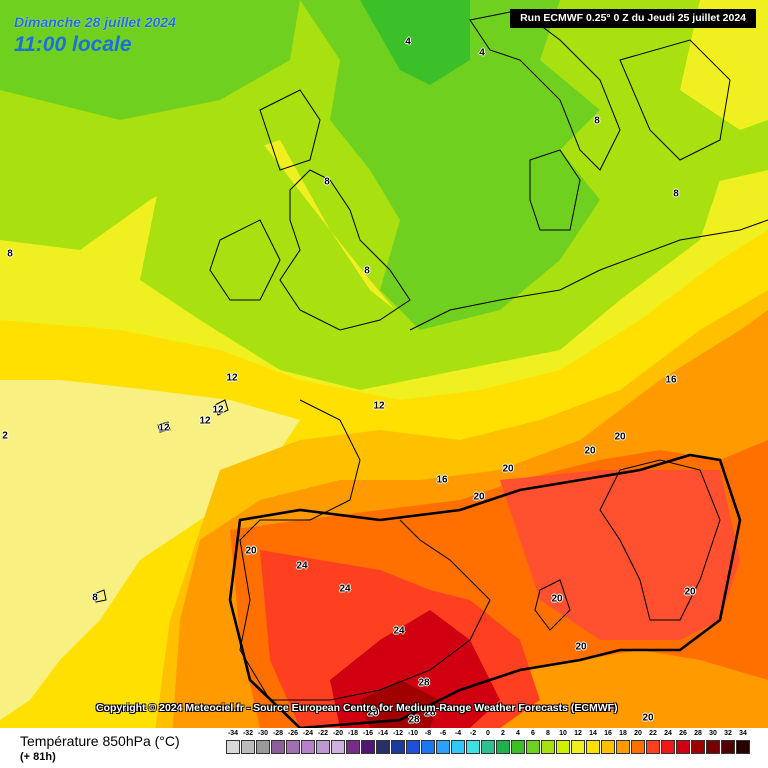 The height and width of the screenshot is (768, 768). What do you see at coordinates (428, 733) in the screenshot?
I see `scale-tick-label: -8` at bounding box center [428, 733].